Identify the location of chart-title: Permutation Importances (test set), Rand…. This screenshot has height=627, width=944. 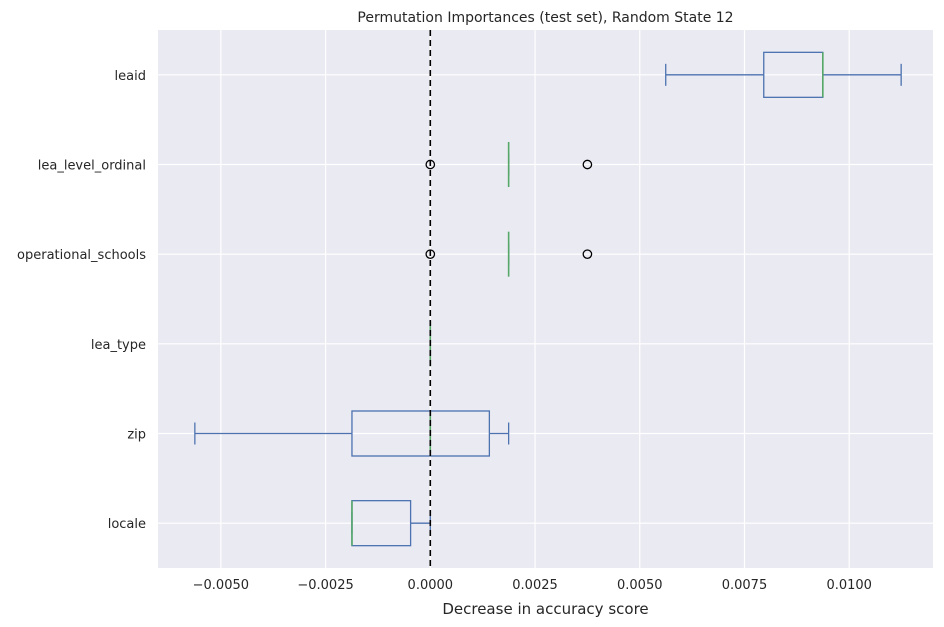
(545, 18).